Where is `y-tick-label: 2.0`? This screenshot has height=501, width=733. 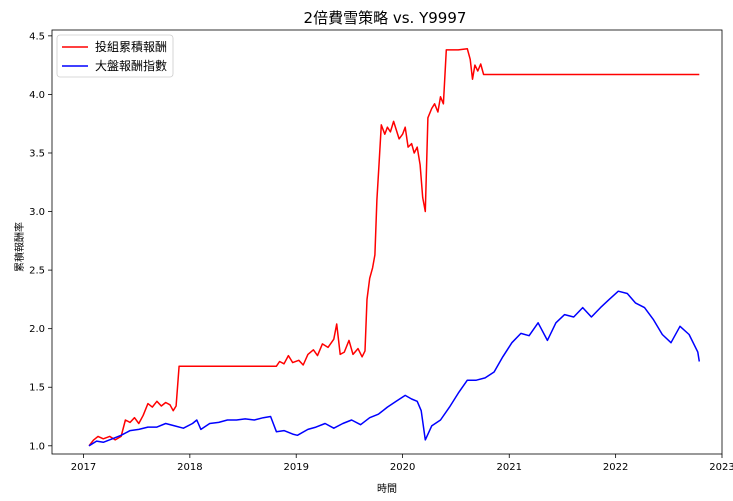 y-tick-label: 2.0 is located at coordinates (37, 329).